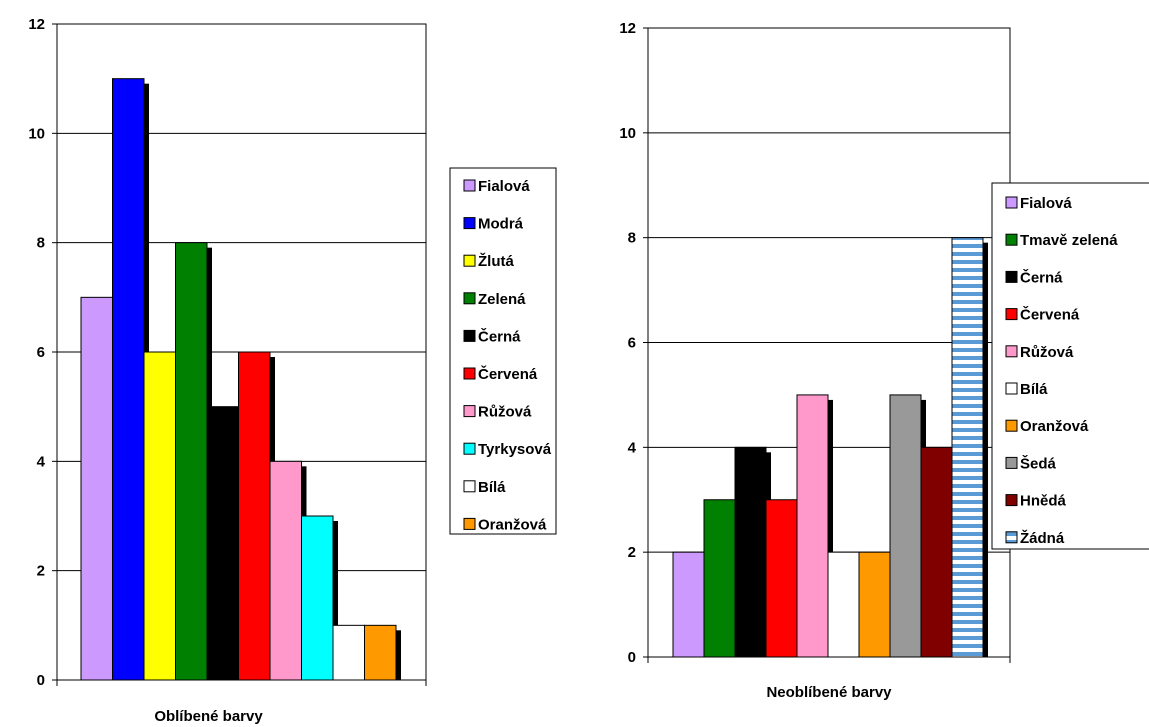  What do you see at coordinates (501, 224) in the screenshot?
I see `legend-item-label: Modrá` at bounding box center [501, 224].